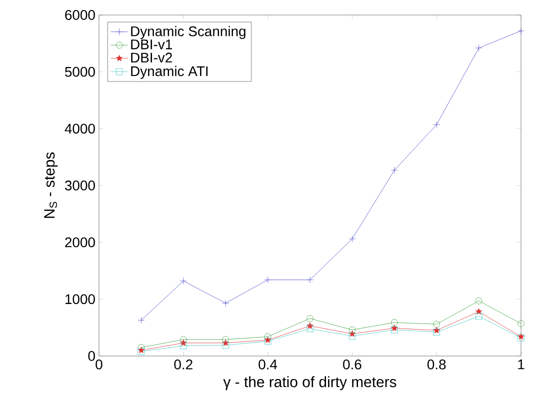 Image resolution: width=534 pixels, height=409 pixels. Describe the element at coordinates (99, 365) in the screenshot. I see `x-tick-label: 0` at that location.